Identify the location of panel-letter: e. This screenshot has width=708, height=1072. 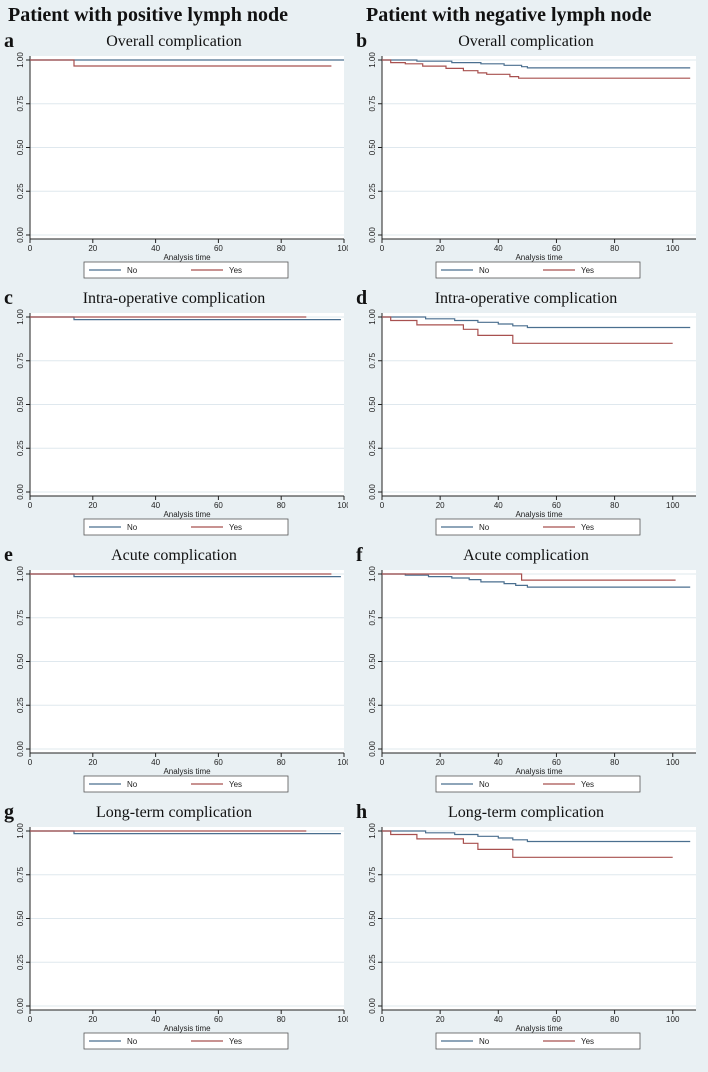
(8, 555).